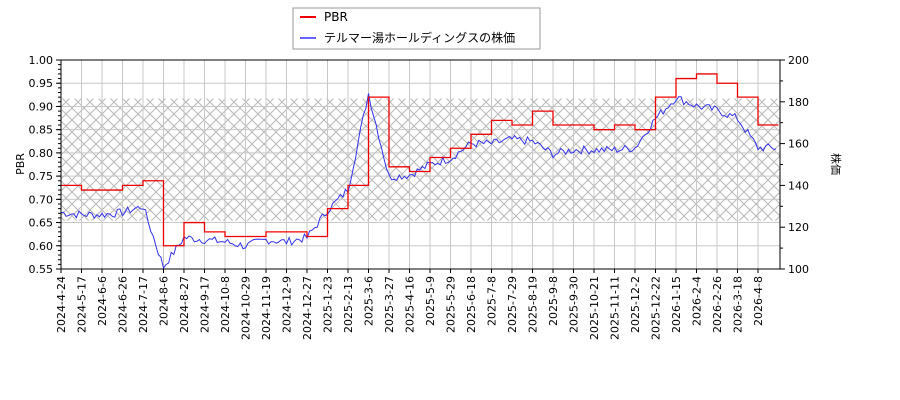 This screenshot has height=400, width=900. What do you see at coordinates (798, 227) in the screenshot?
I see `right-tick-label: 120` at bounding box center [798, 227].